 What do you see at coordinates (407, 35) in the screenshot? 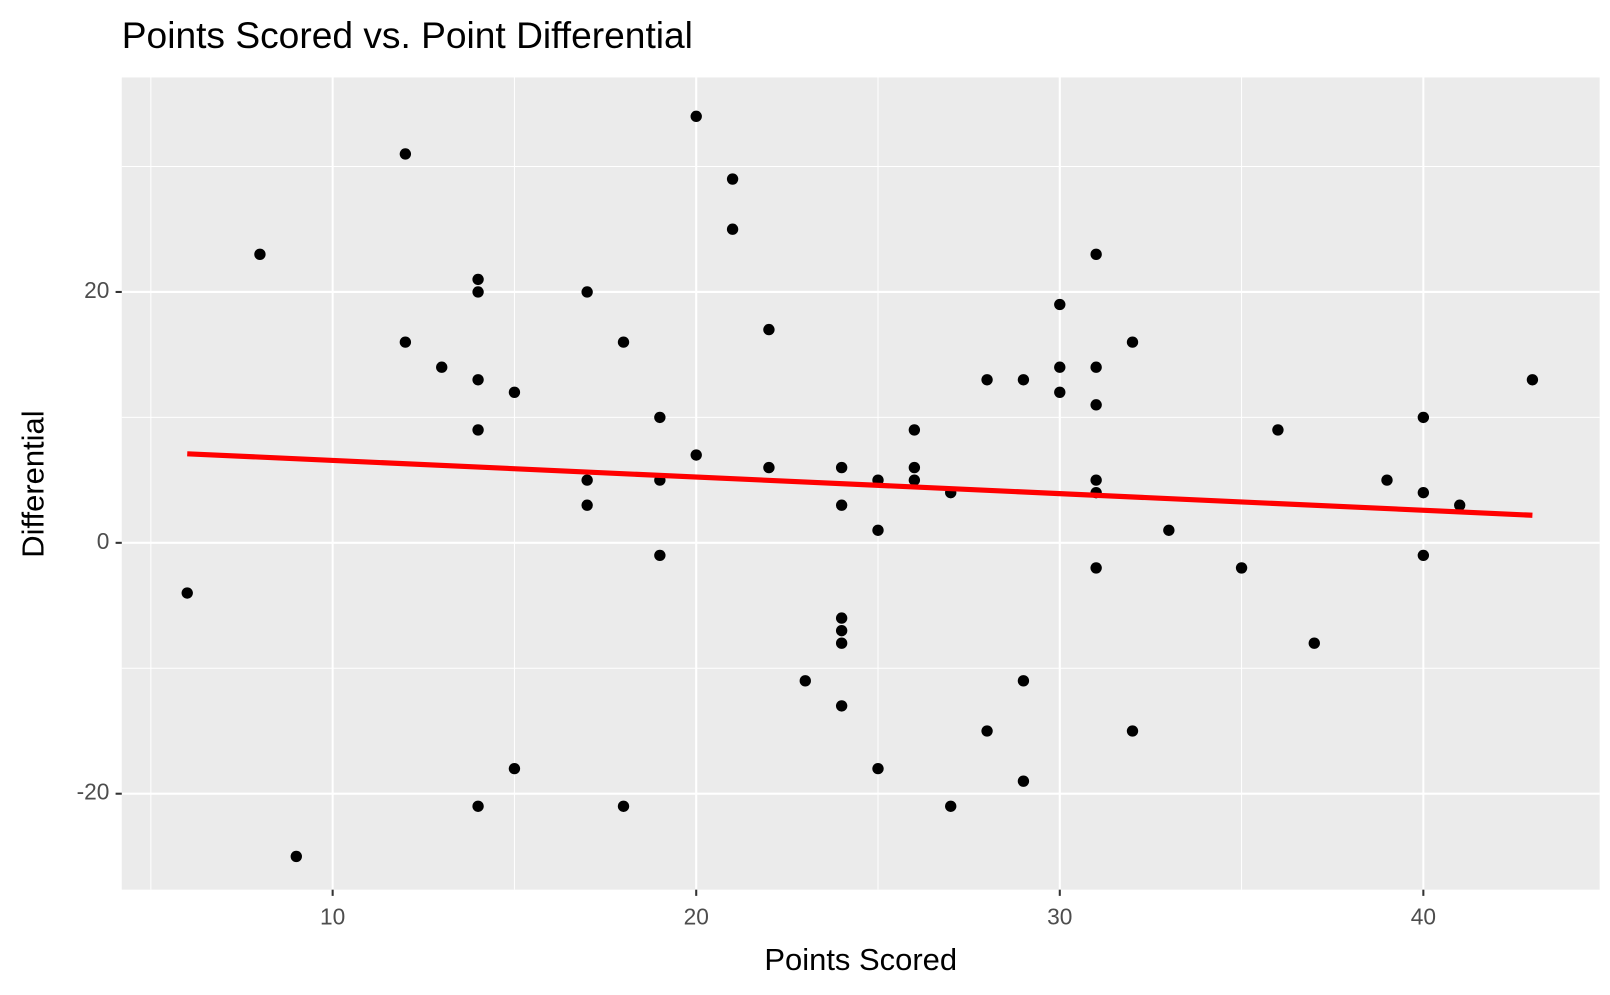
I see `chart-title: Points Scored vs. Point Differential` at bounding box center [407, 35].